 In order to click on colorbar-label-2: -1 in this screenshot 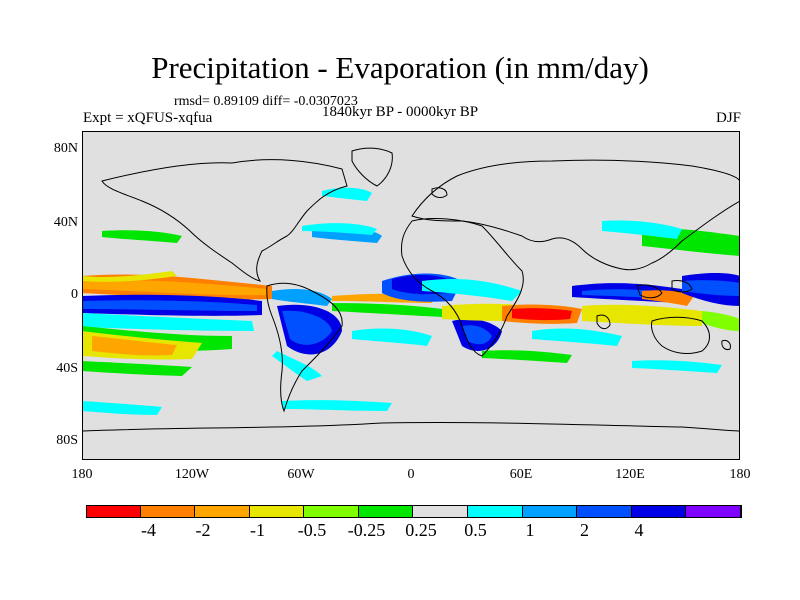, I will do `click(257, 530)`.